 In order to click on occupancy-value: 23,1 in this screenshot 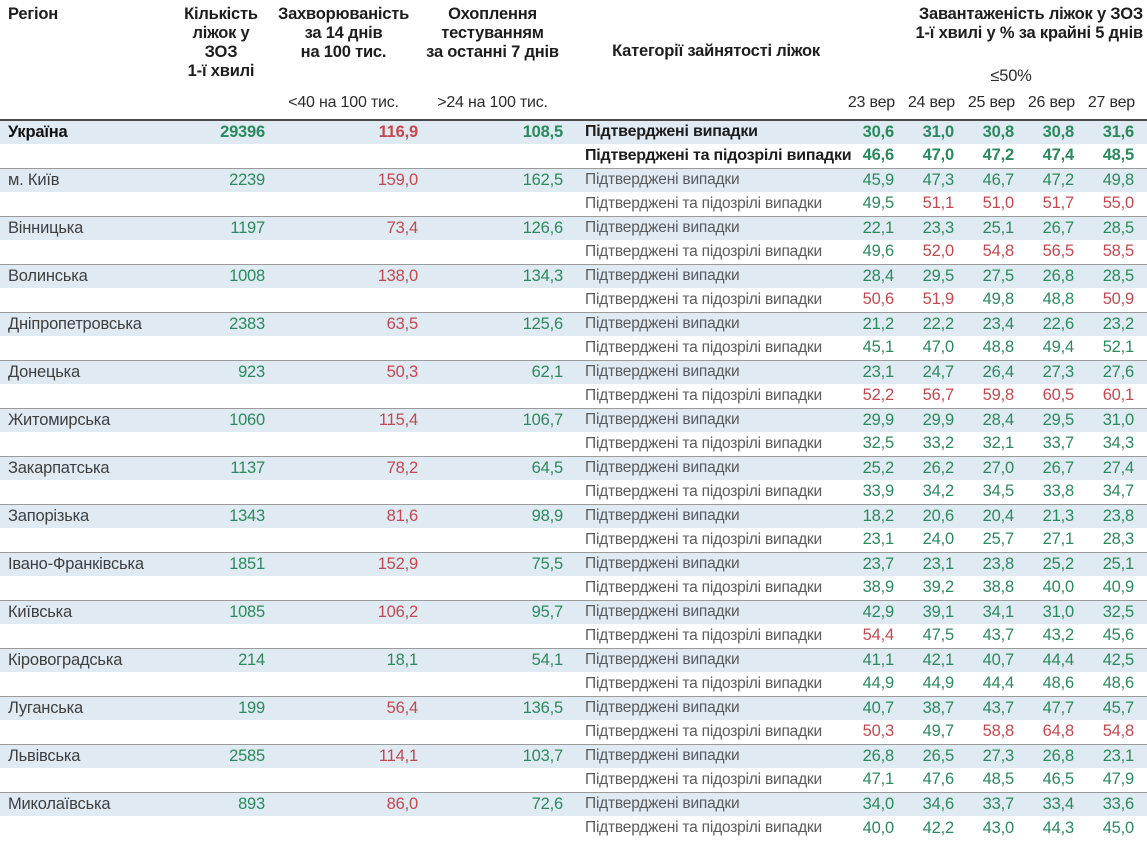, I will do `click(878, 539)`.